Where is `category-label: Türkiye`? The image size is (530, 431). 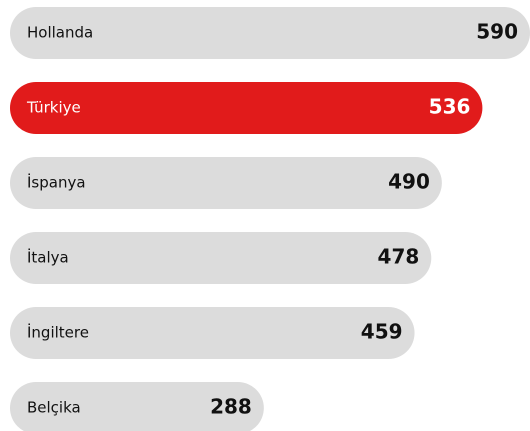
category-label: Türkiye is located at coordinates (53, 108).